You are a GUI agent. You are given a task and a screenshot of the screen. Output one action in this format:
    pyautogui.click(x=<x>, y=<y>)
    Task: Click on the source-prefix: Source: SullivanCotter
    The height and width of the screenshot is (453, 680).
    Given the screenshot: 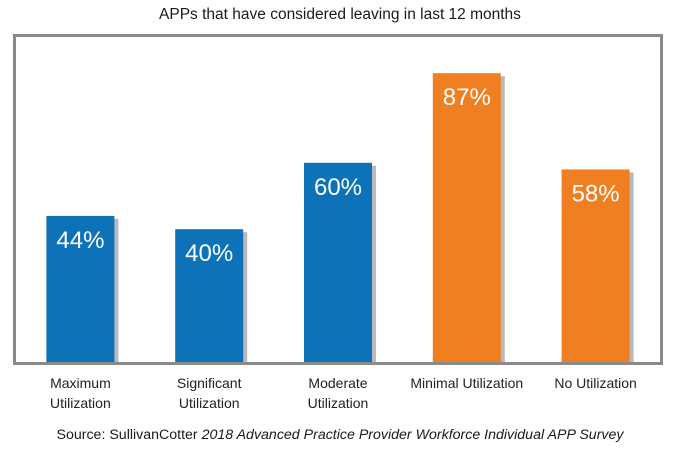 What is the action you would take?
    pyautogui.click(x=129, y=435)
    